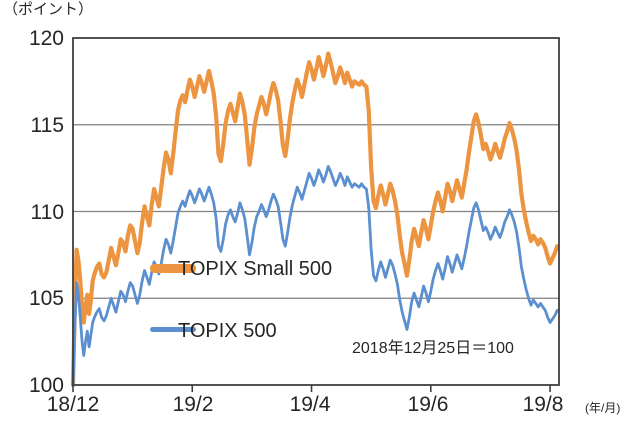  Describe the element at coordinates (46, 385) in the screenshot. I see `y-tick-label-100: 100` at that location.